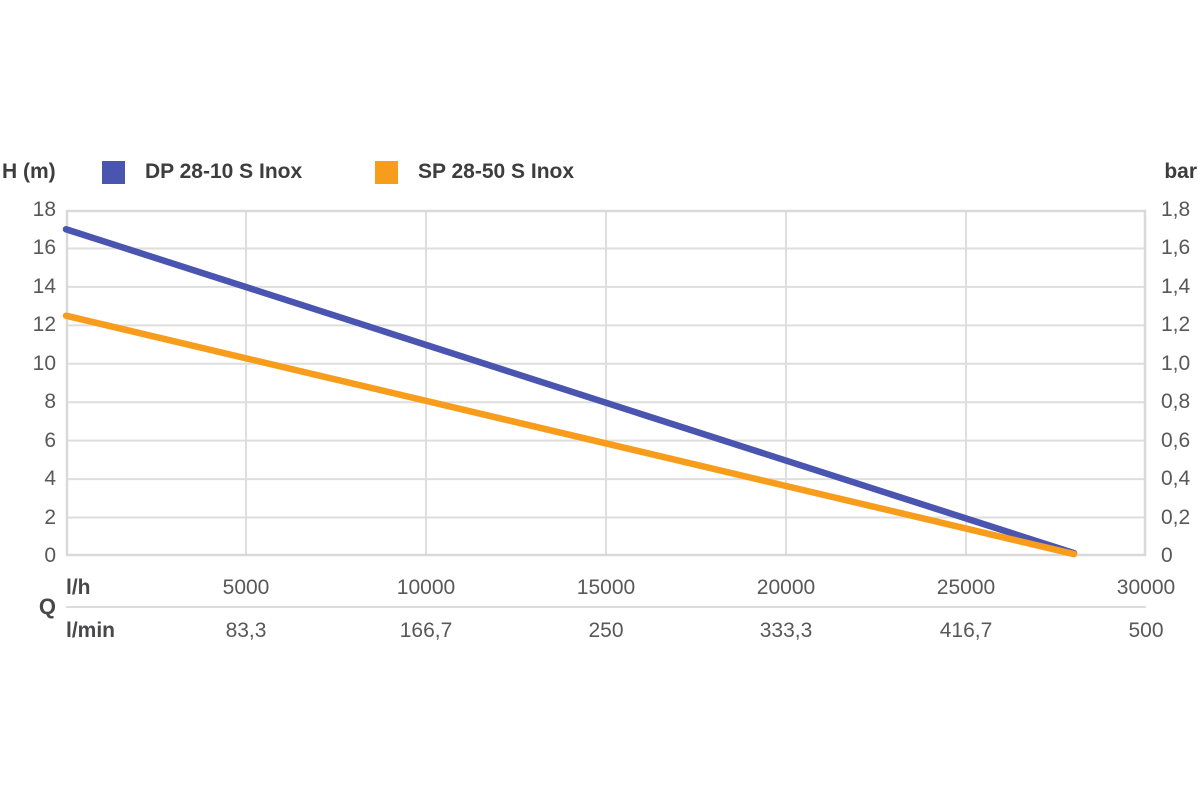 This screenshot has width=1200, height=800. I want to click on y-tick-left: 6, so click(50, 440).